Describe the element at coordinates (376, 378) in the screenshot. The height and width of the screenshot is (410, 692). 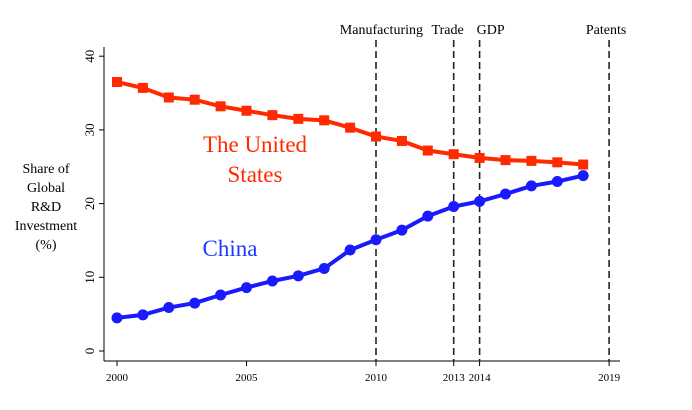
I see `x-tick-label: 2010` at that location.